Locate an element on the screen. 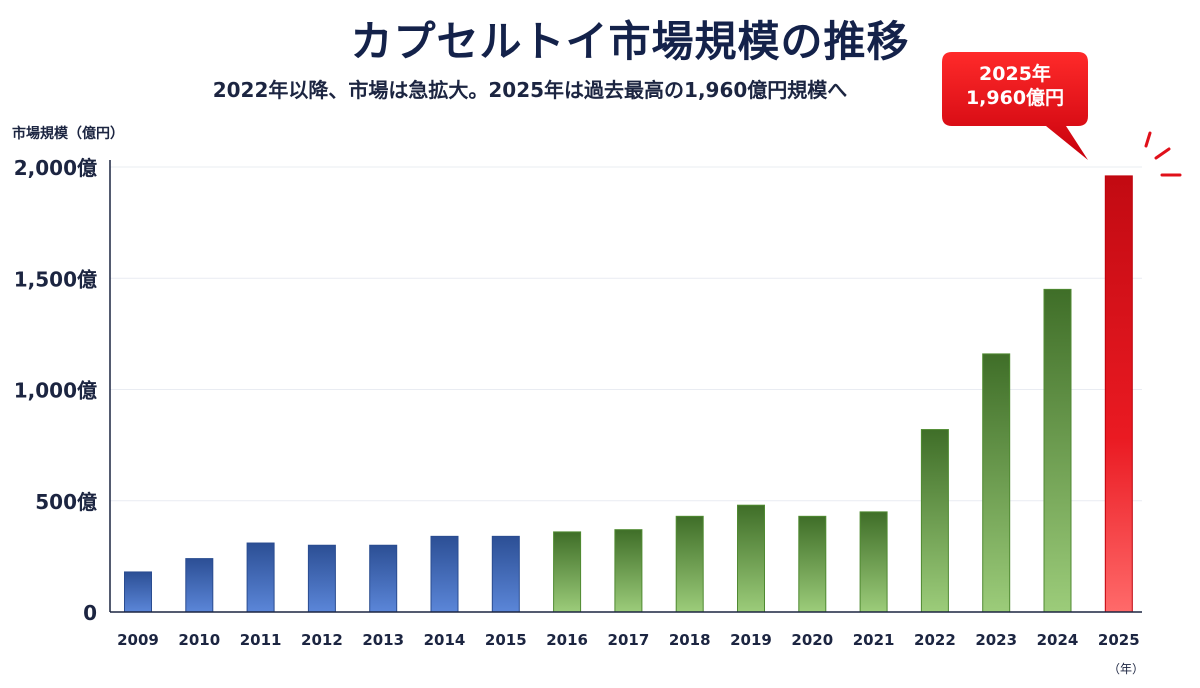  bar-2012 is located at coordinates (321, 578).